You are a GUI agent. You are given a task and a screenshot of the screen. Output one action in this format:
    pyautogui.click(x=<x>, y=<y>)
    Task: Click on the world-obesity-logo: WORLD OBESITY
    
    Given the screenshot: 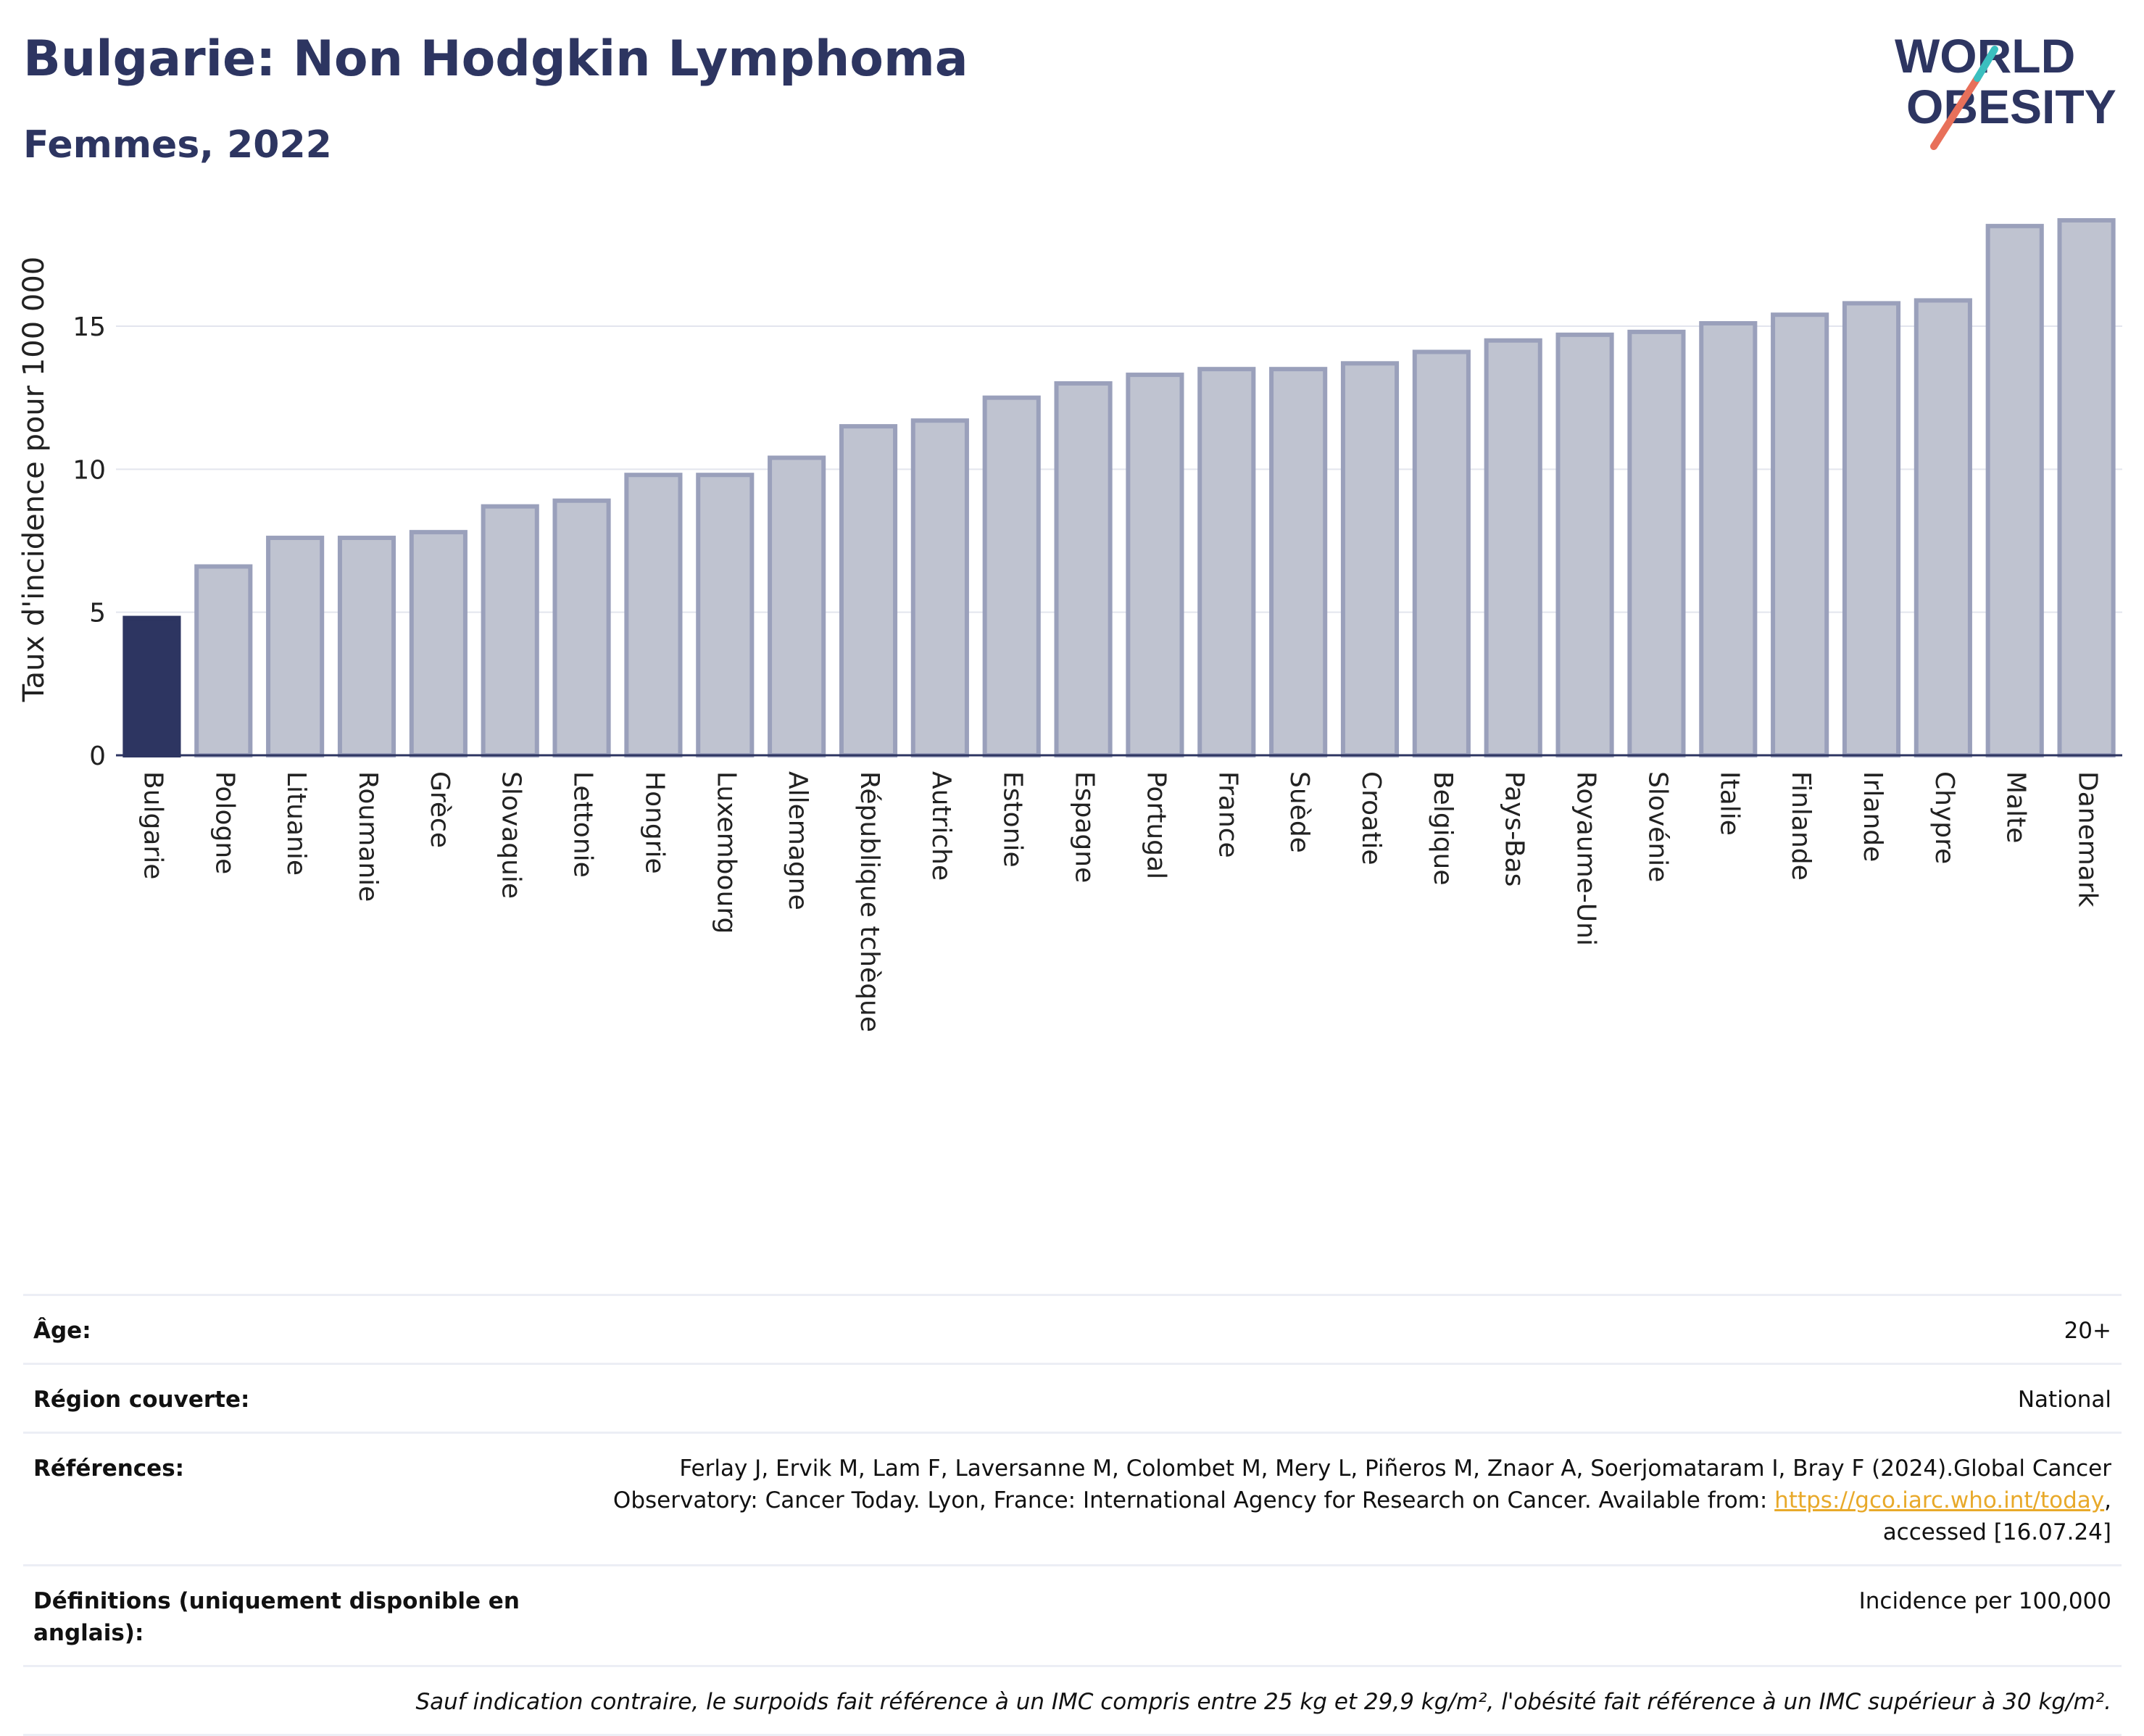 What is the action you would take?
    pyautogui.click(x=2006, y=89)
    